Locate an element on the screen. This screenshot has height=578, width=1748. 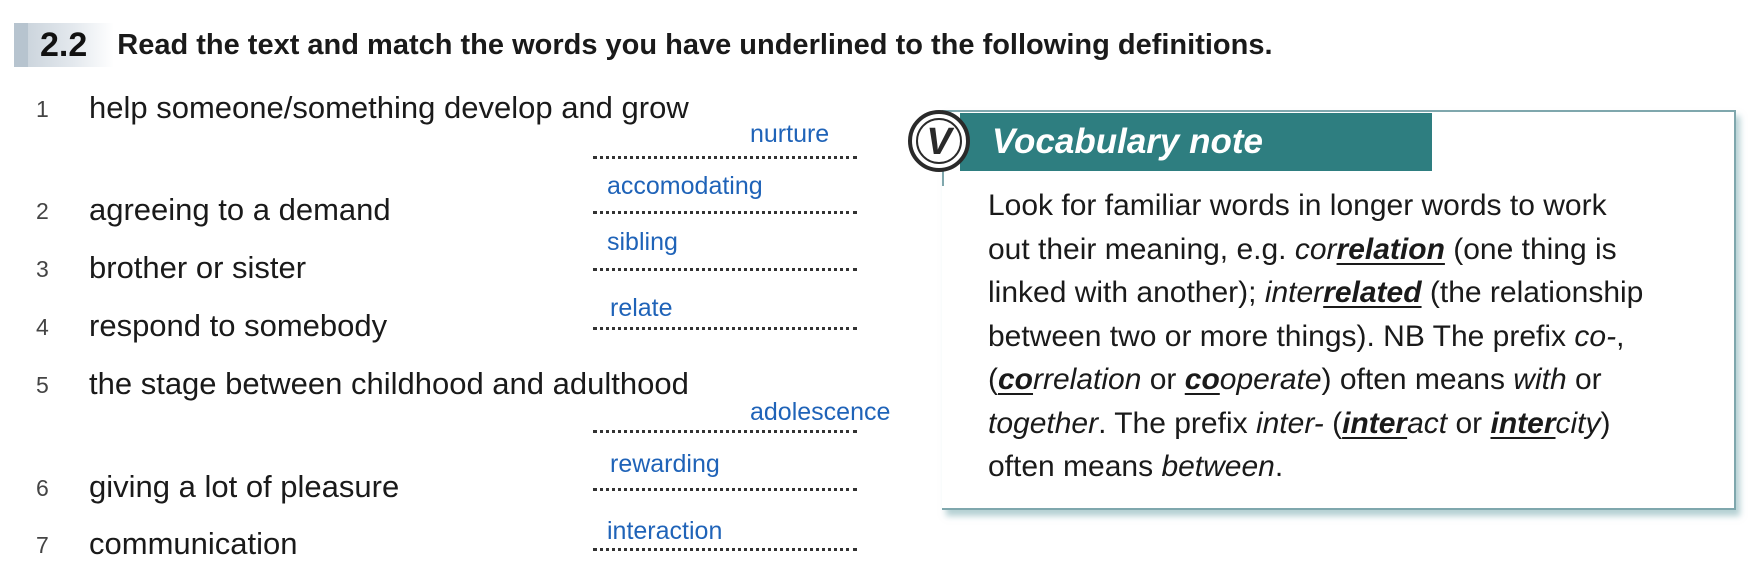
item-definition: giving a lot of pleasure is located at coordinates (244, 486).